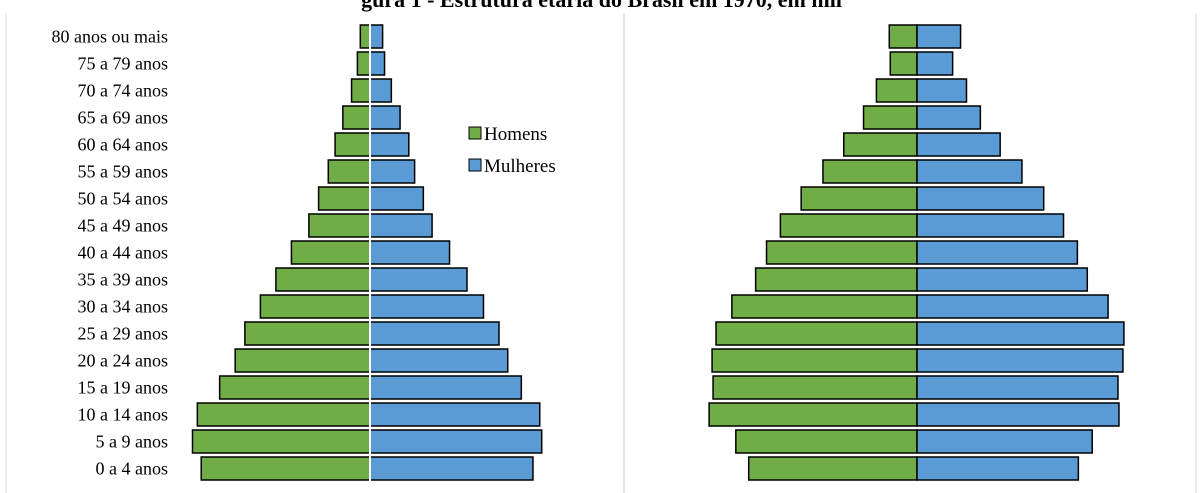  I want to click on category-label: 60 a 64 anos, so click(123, 145).